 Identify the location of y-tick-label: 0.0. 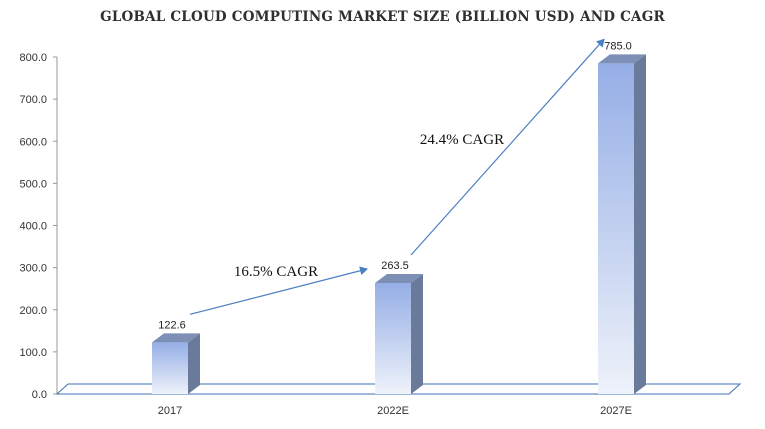
(39, 395).